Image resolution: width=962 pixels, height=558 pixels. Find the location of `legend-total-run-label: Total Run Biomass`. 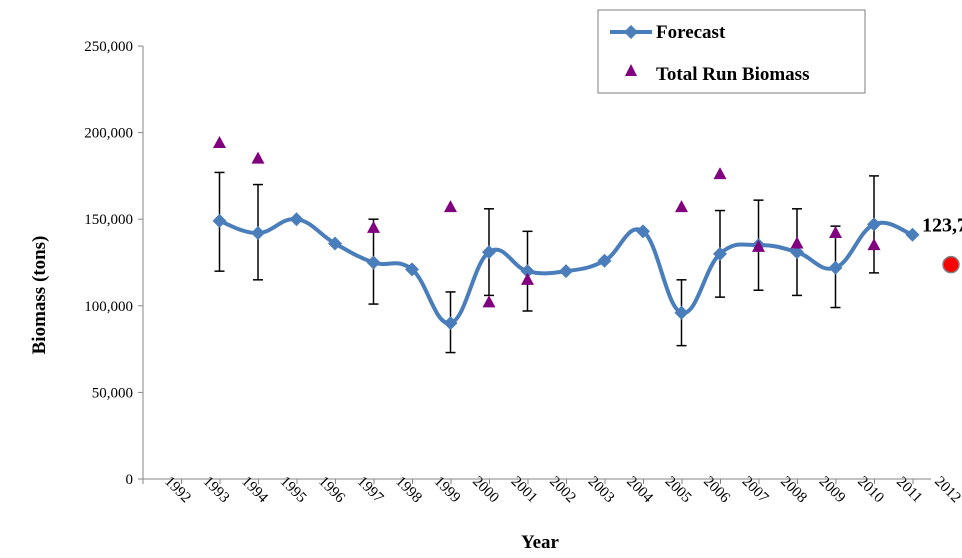

legend-total-run-label: Total Run Biomass is located at coordinates (732, 74).